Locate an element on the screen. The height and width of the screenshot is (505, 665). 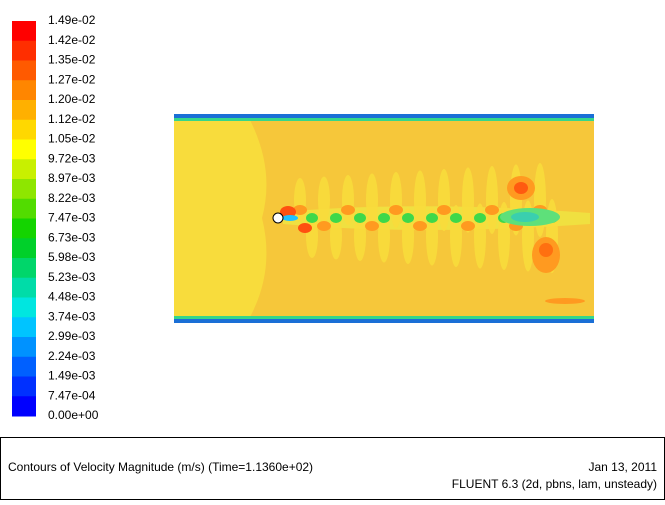
colorbar-label: 1.12e-02 is located at coordinates (72, 119).